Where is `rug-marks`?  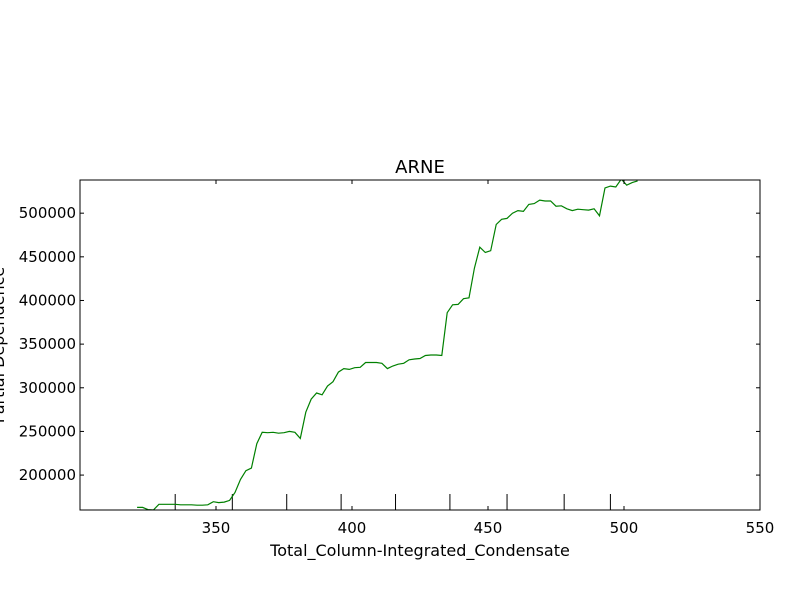 rug-marks is located at coordinates (392, 502).